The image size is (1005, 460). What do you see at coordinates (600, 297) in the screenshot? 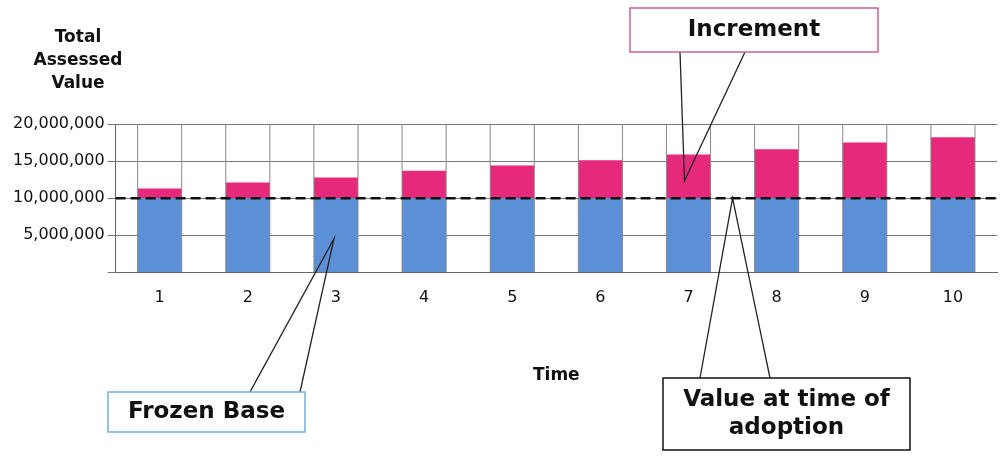
I see `x-tick-label: 6` at bounding box center [600, 297].